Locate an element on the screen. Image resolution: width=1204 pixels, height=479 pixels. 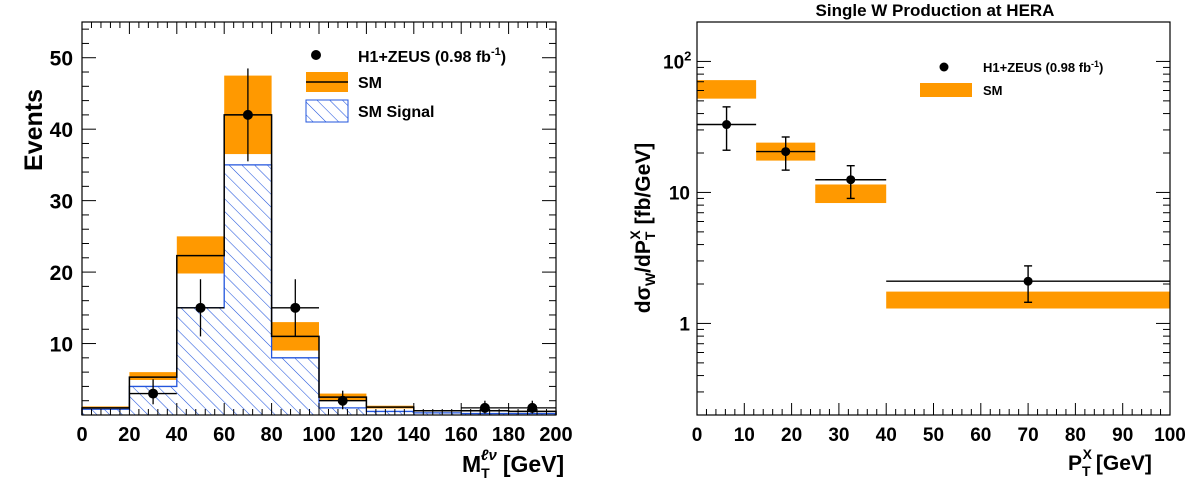
y-tick-label: 1 is located at coordinates (684, 324).